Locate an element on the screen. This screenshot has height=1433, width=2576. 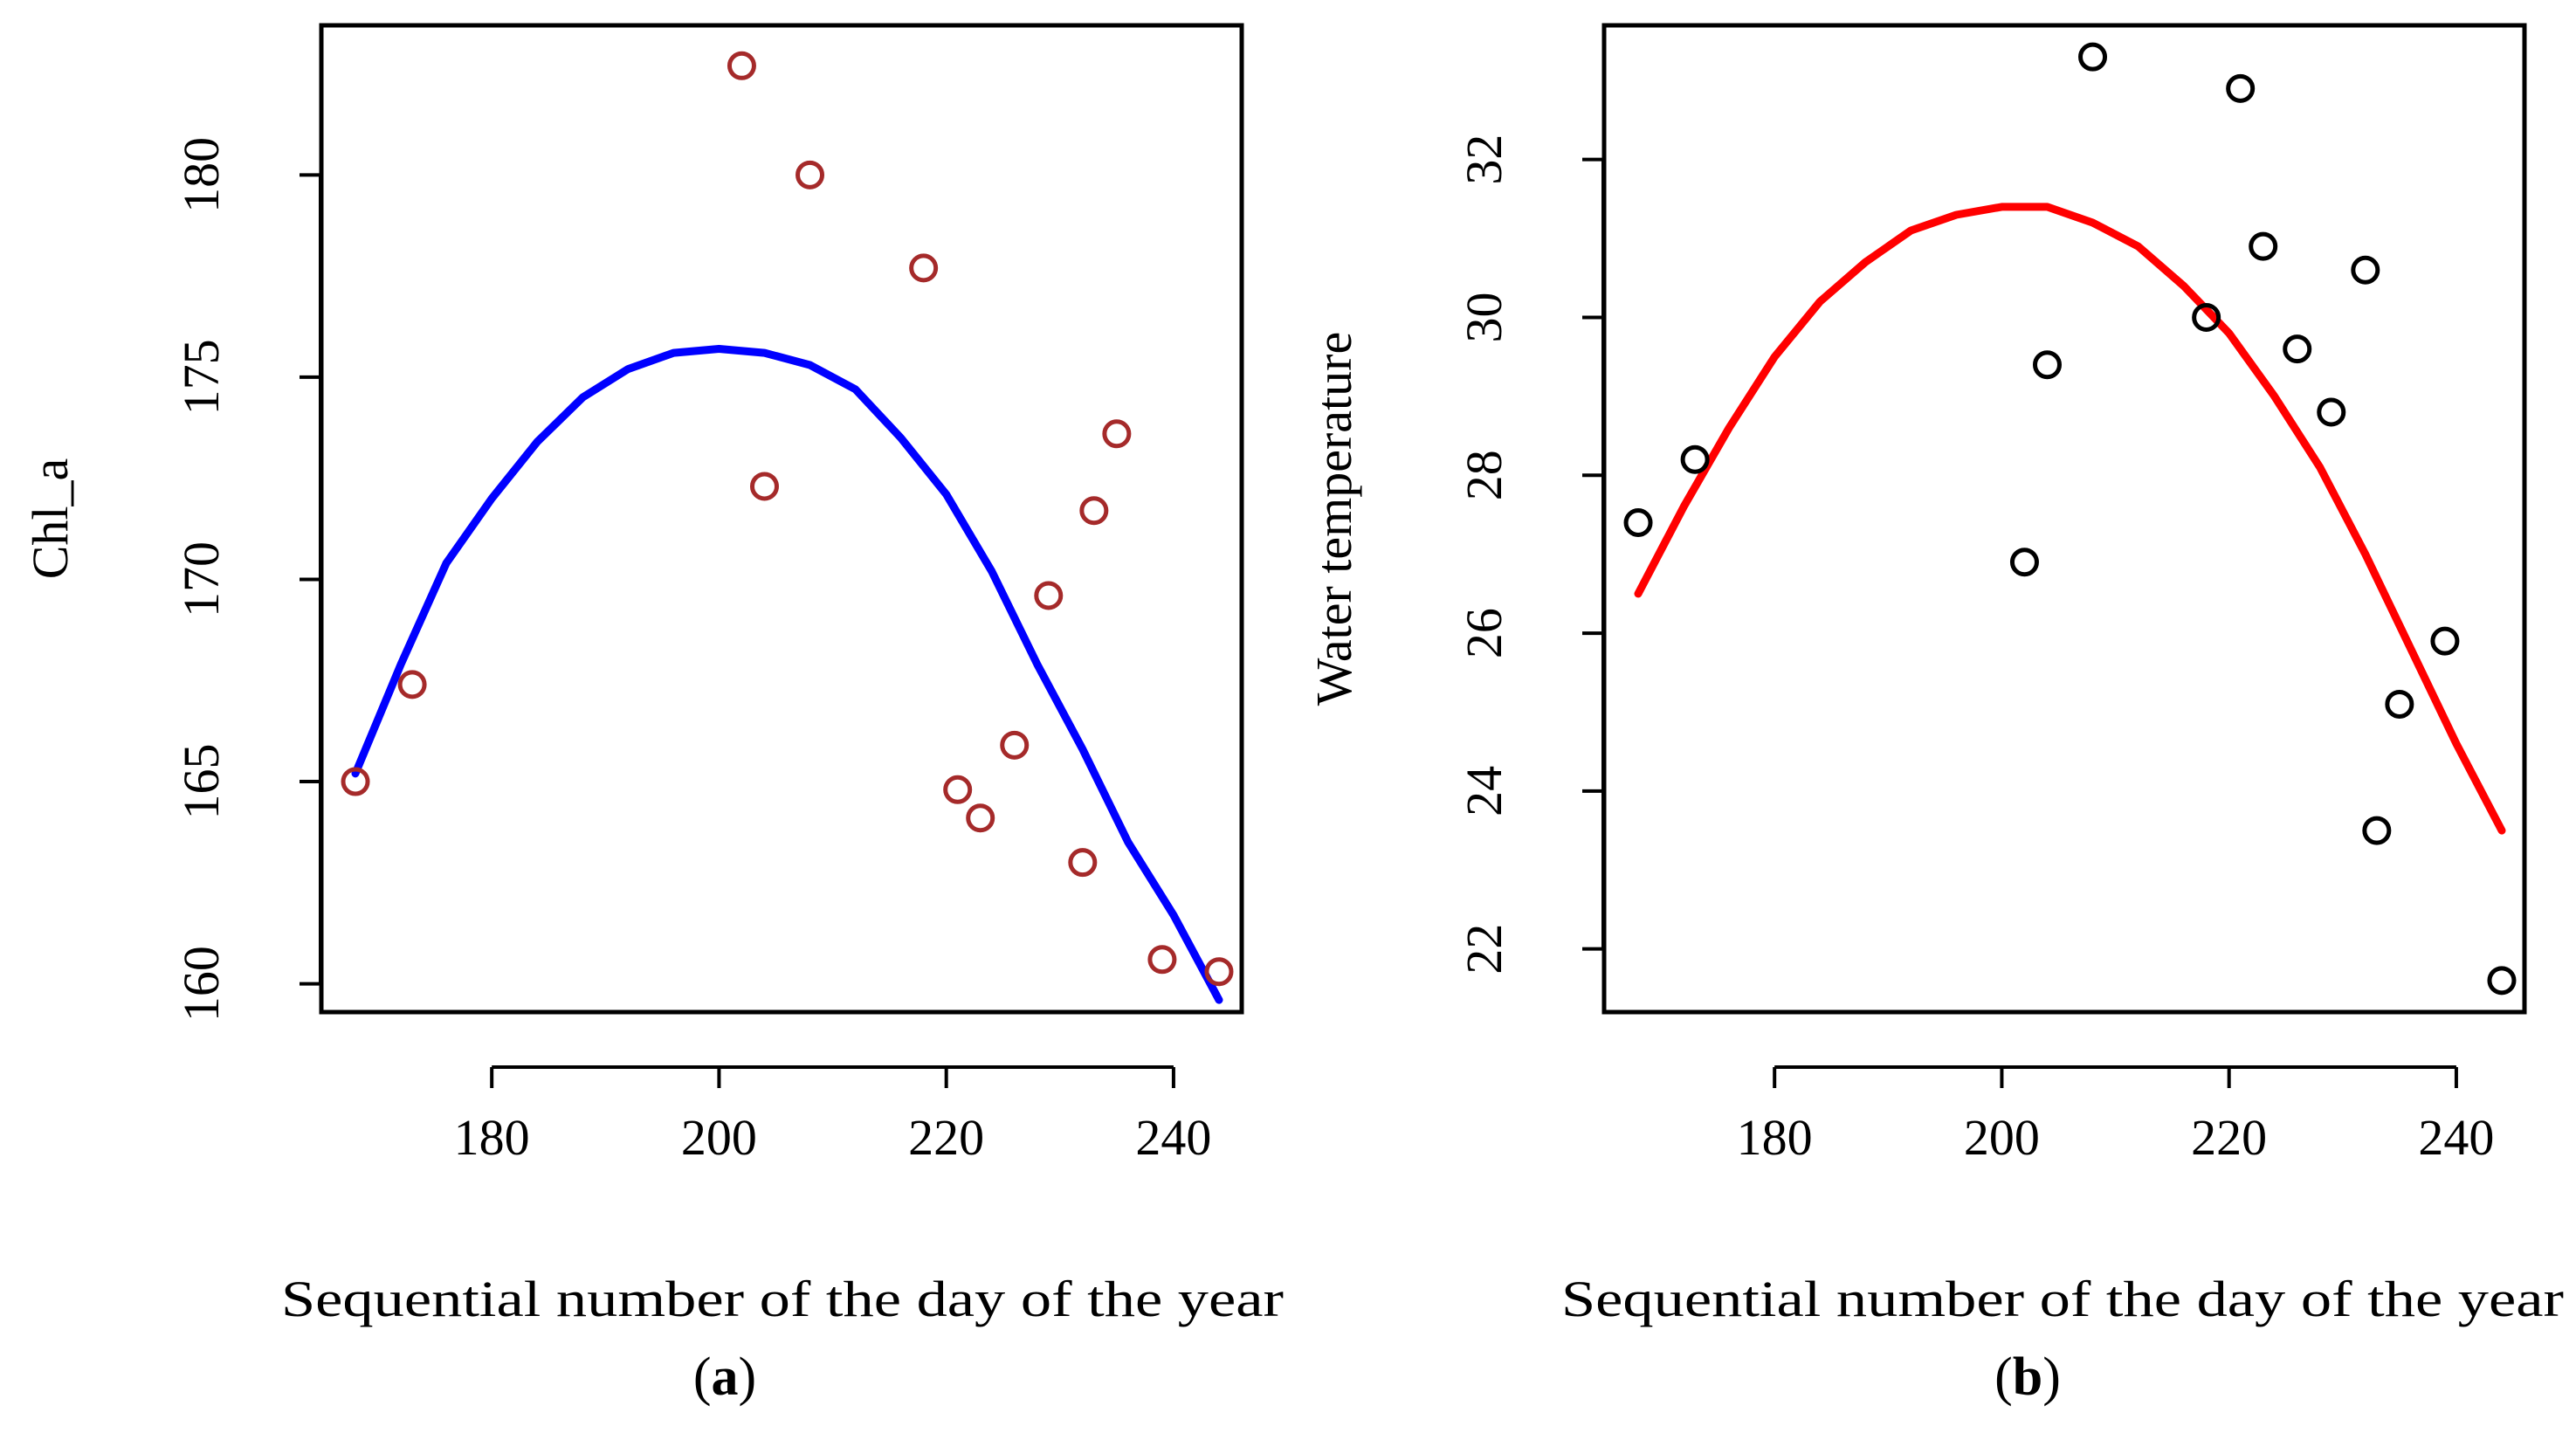
y-axis-title-a: Chl_a is located at coordinates (50, 519).